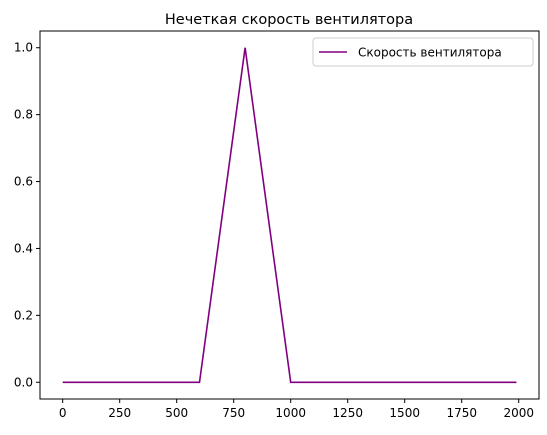  Describe the element at coordinates (119, 413) in the screenshot. I see `x-tick-label: 250` at that location.